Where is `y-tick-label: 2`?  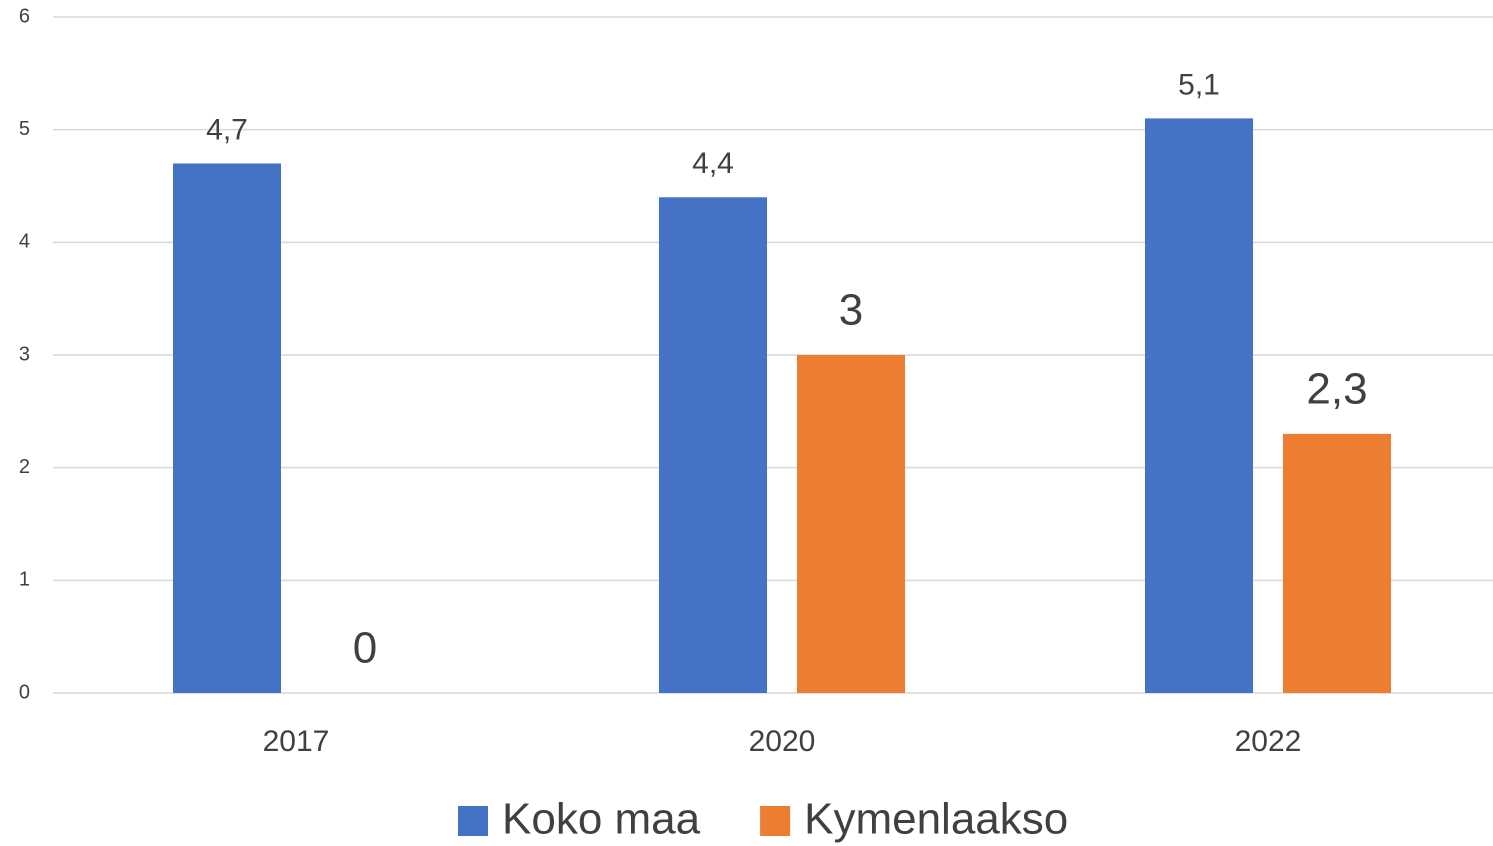
y-tick-label: 2 is located at coordinates (24, 467).